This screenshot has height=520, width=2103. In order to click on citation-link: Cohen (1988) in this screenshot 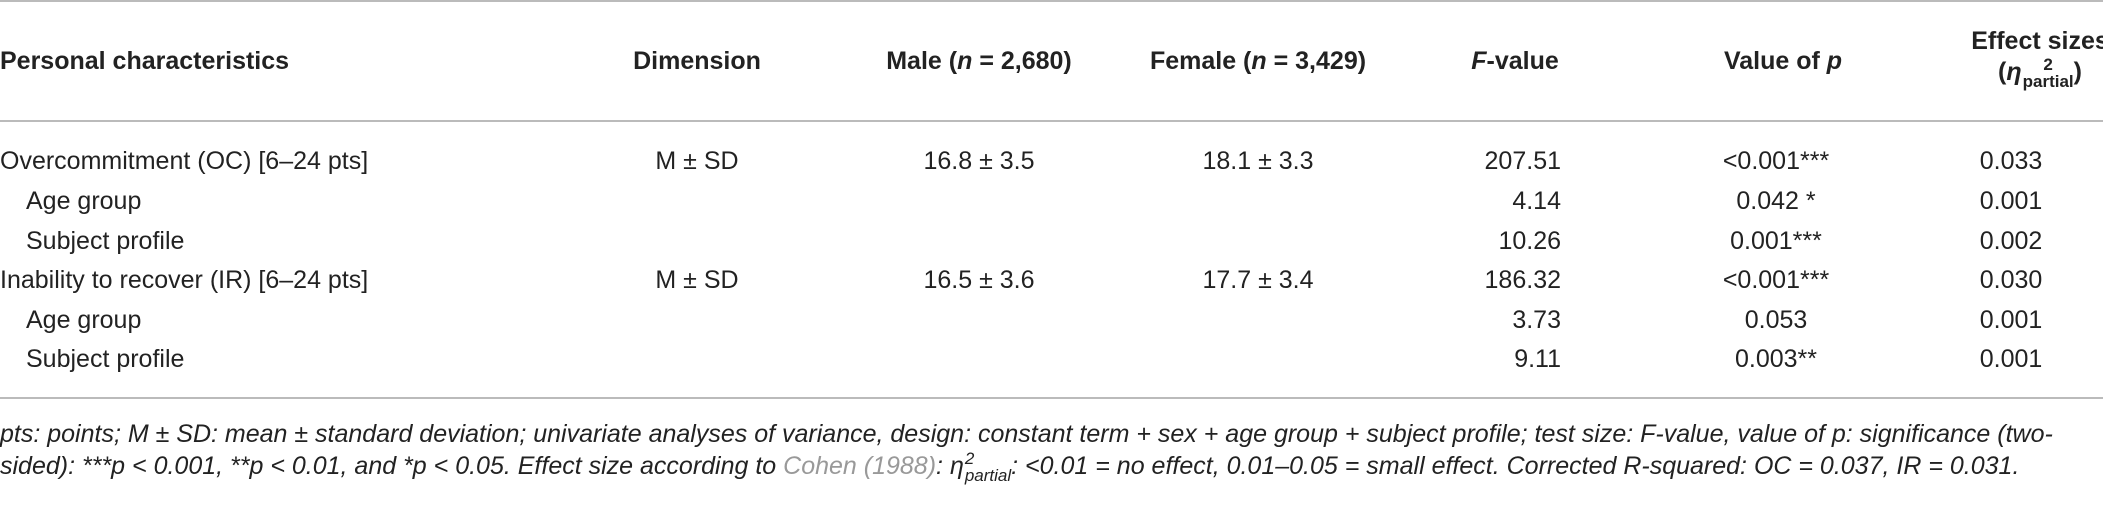, I will do `click(860, 466)`.